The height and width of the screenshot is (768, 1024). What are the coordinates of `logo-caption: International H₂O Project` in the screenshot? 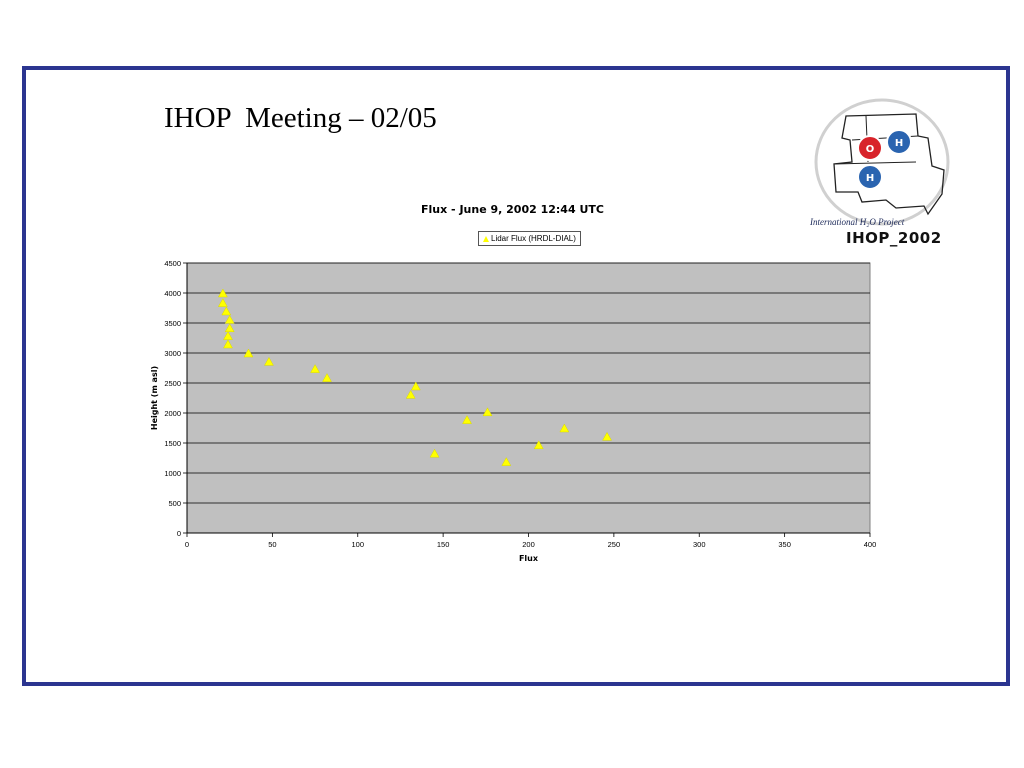 It's located at (857, 222).